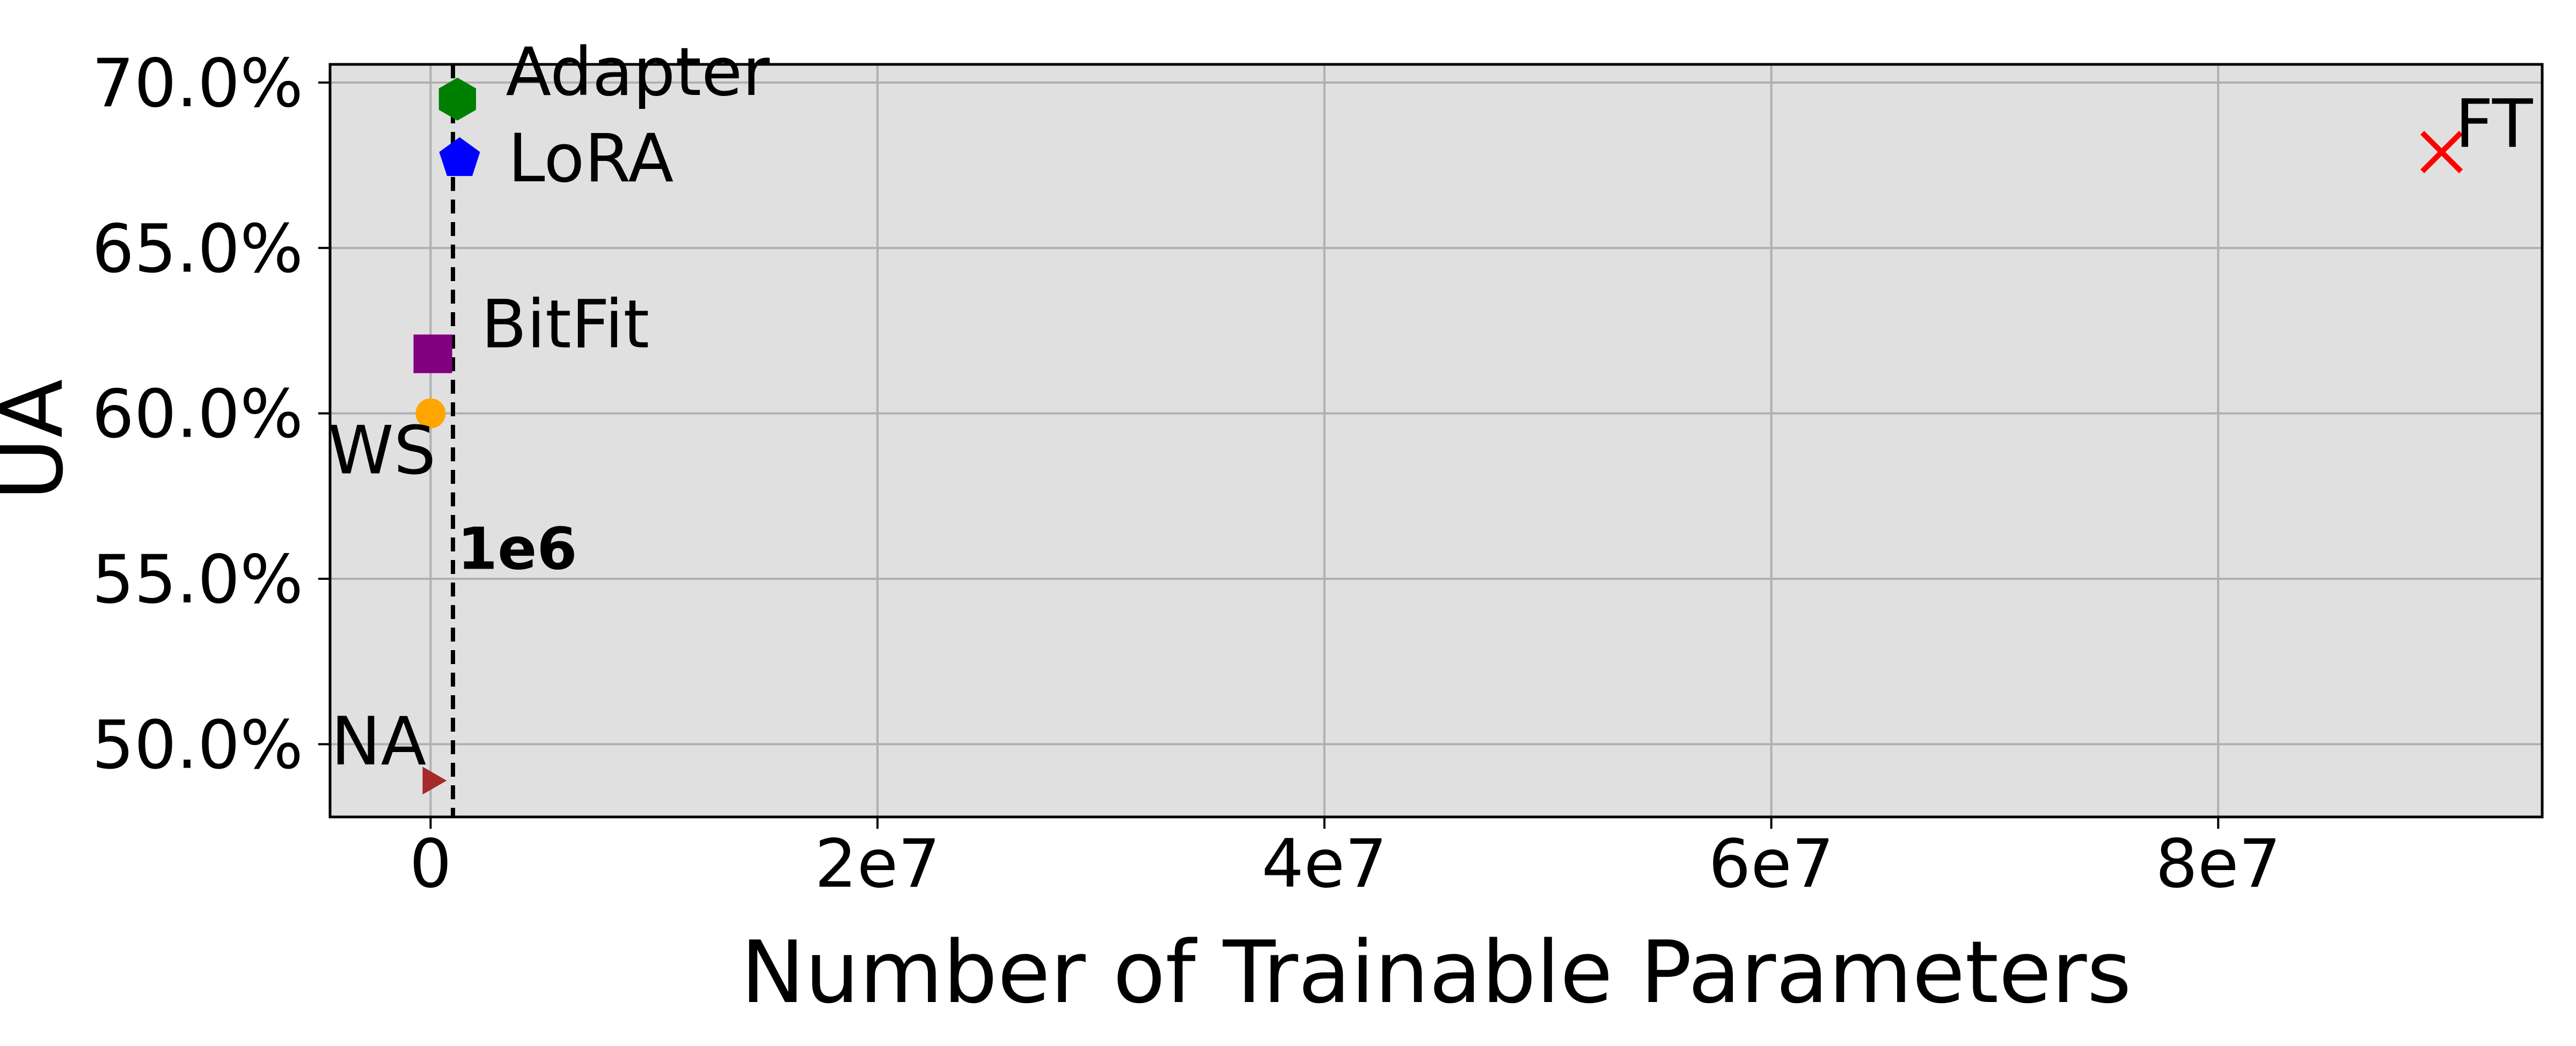 The image size is (2576, 1046). Describe the element at coordinates (382, 451) in the screenshot. I see `point-label-ws: WS` at that location.